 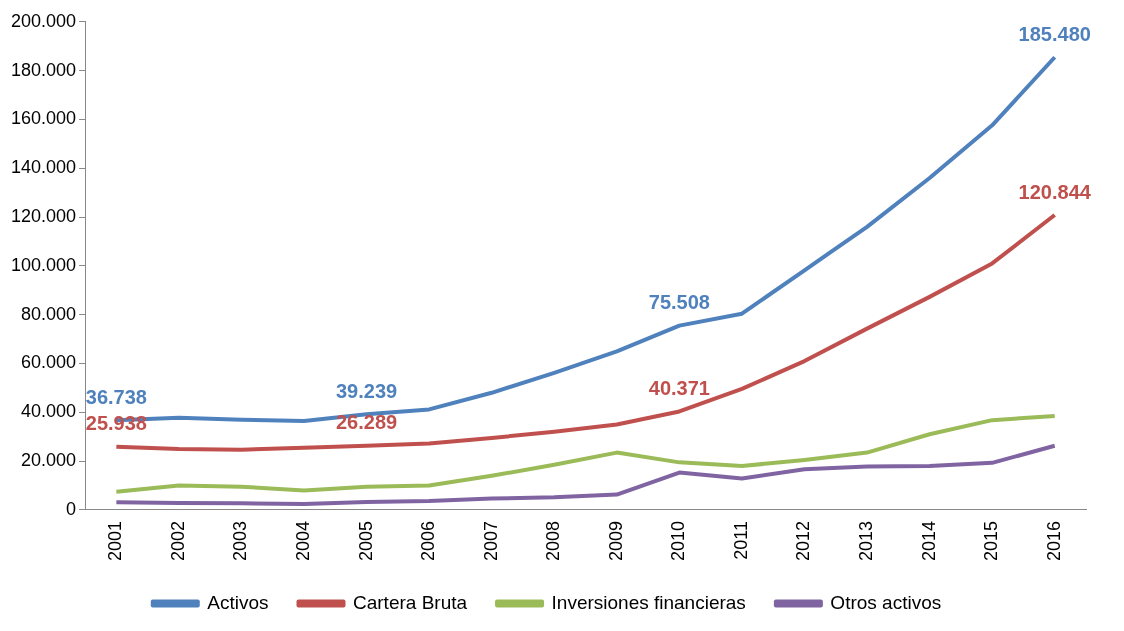 I want to click on data-label: 75.508, so click(x=679, y=302).